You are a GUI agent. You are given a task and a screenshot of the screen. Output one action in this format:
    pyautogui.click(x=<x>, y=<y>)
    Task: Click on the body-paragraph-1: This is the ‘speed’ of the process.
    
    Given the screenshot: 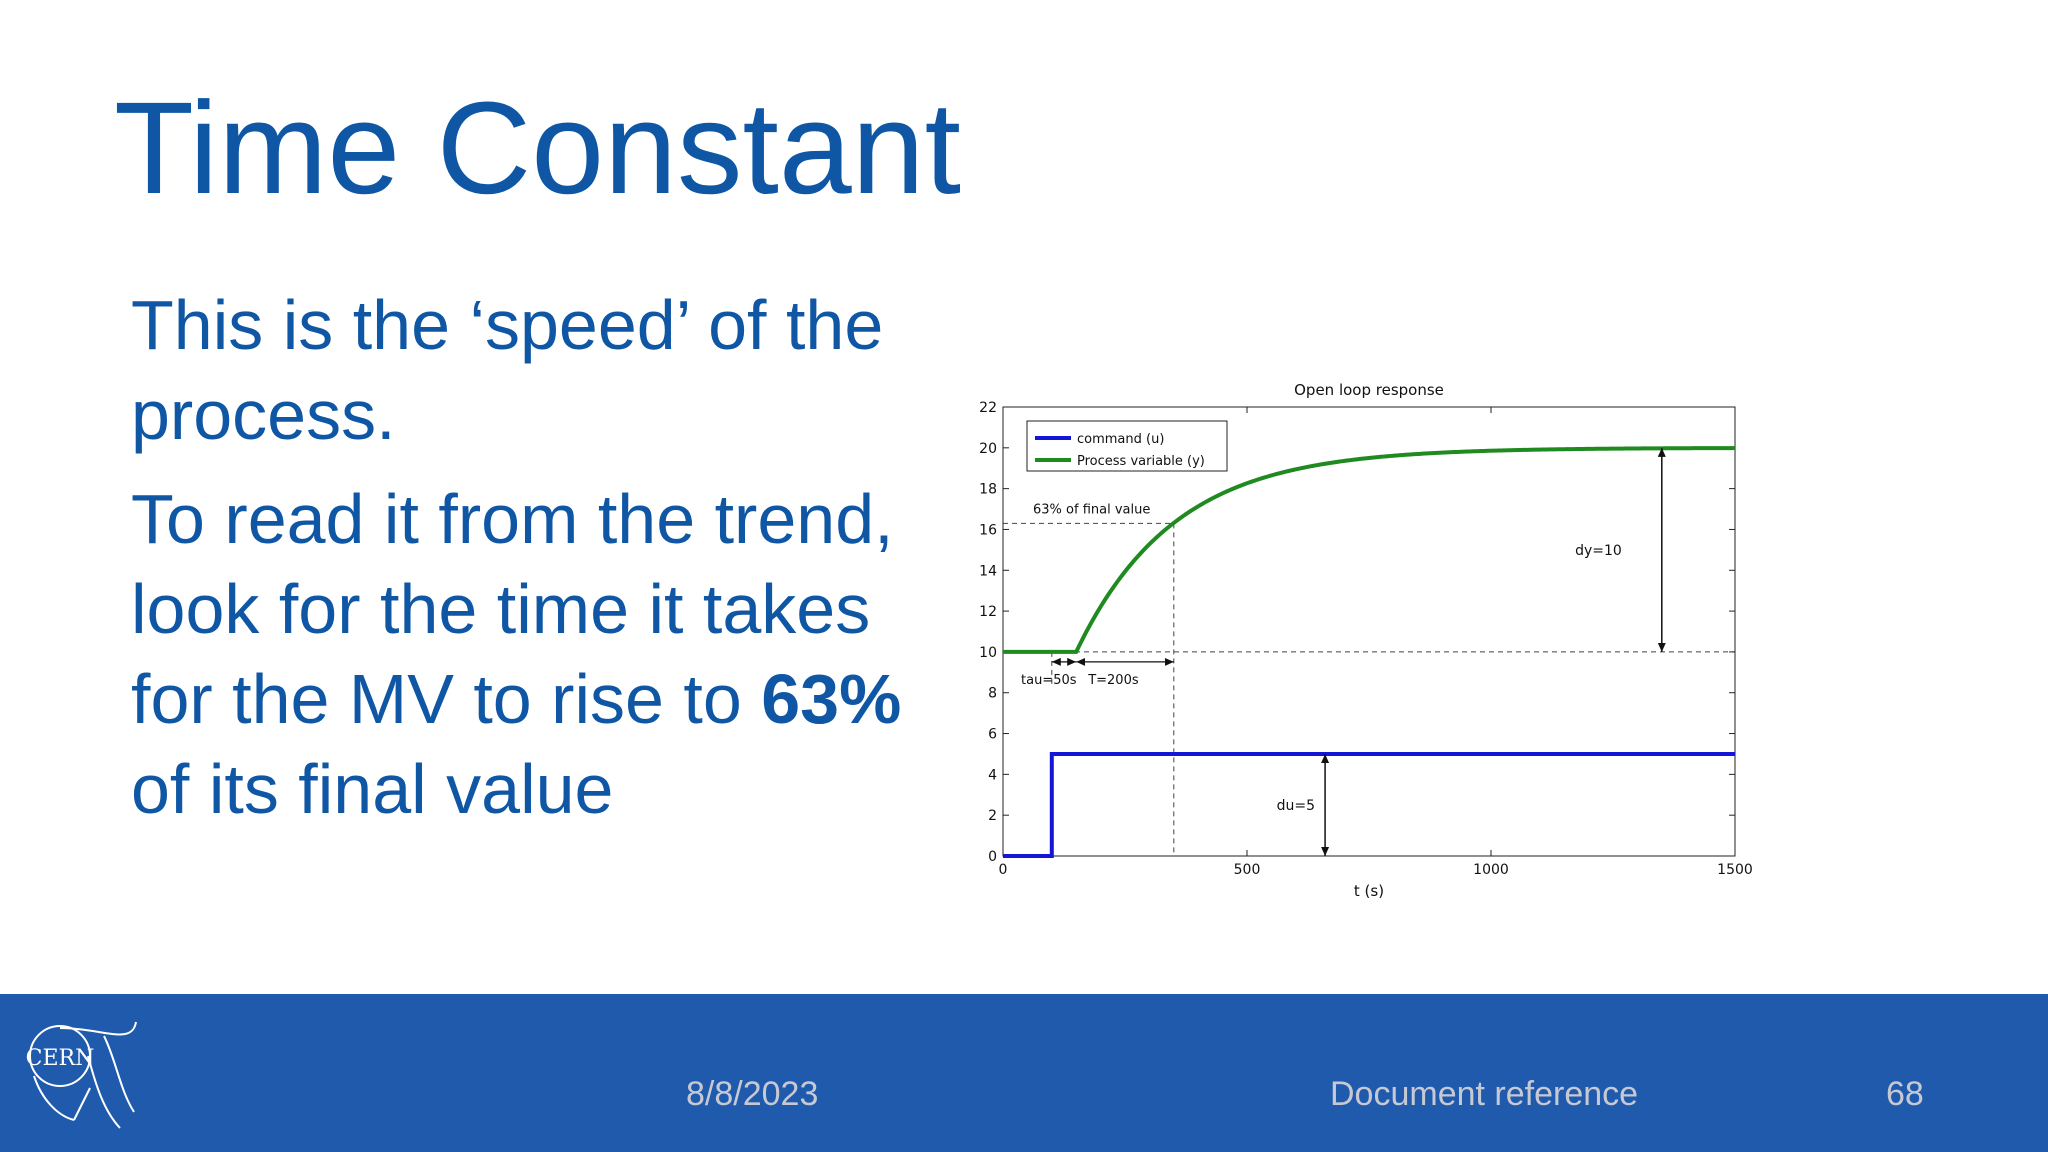 What is the action you would take?
    pyautogui.click(x=507, y=370)
    